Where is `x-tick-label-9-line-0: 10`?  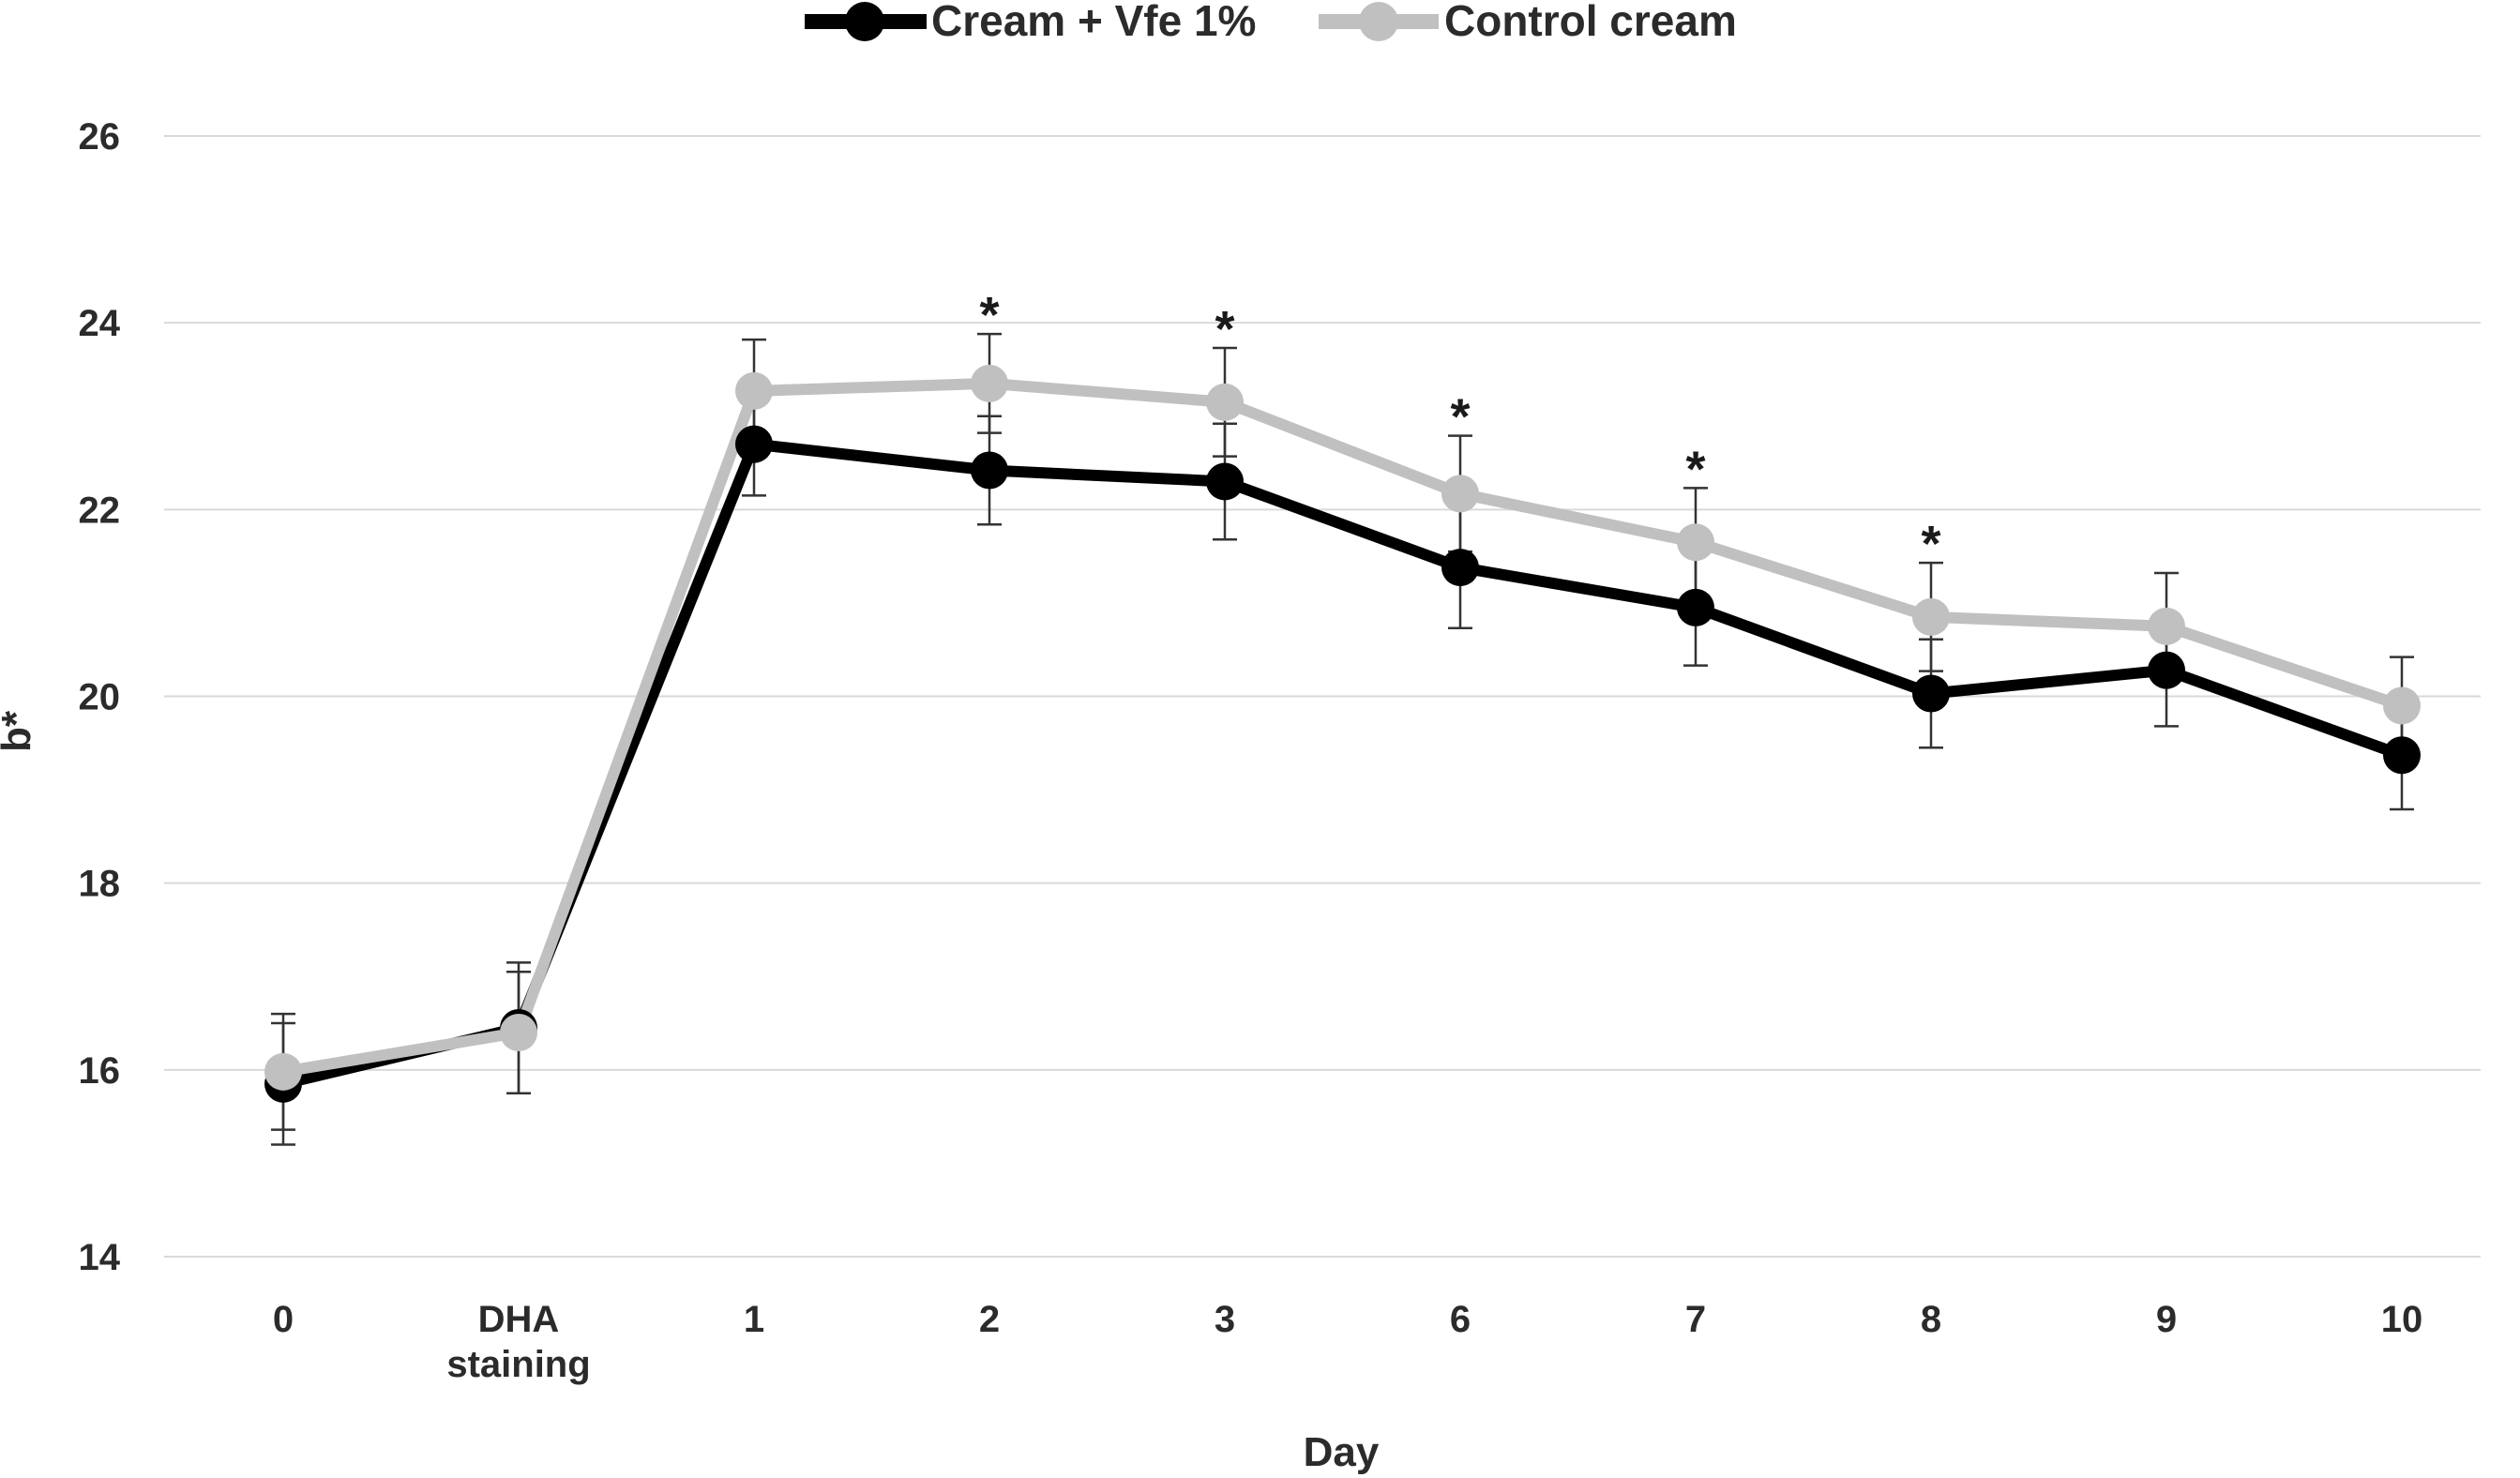
x-tick-label-9-line-0: 10 is located at coordinates (2402, 1319).